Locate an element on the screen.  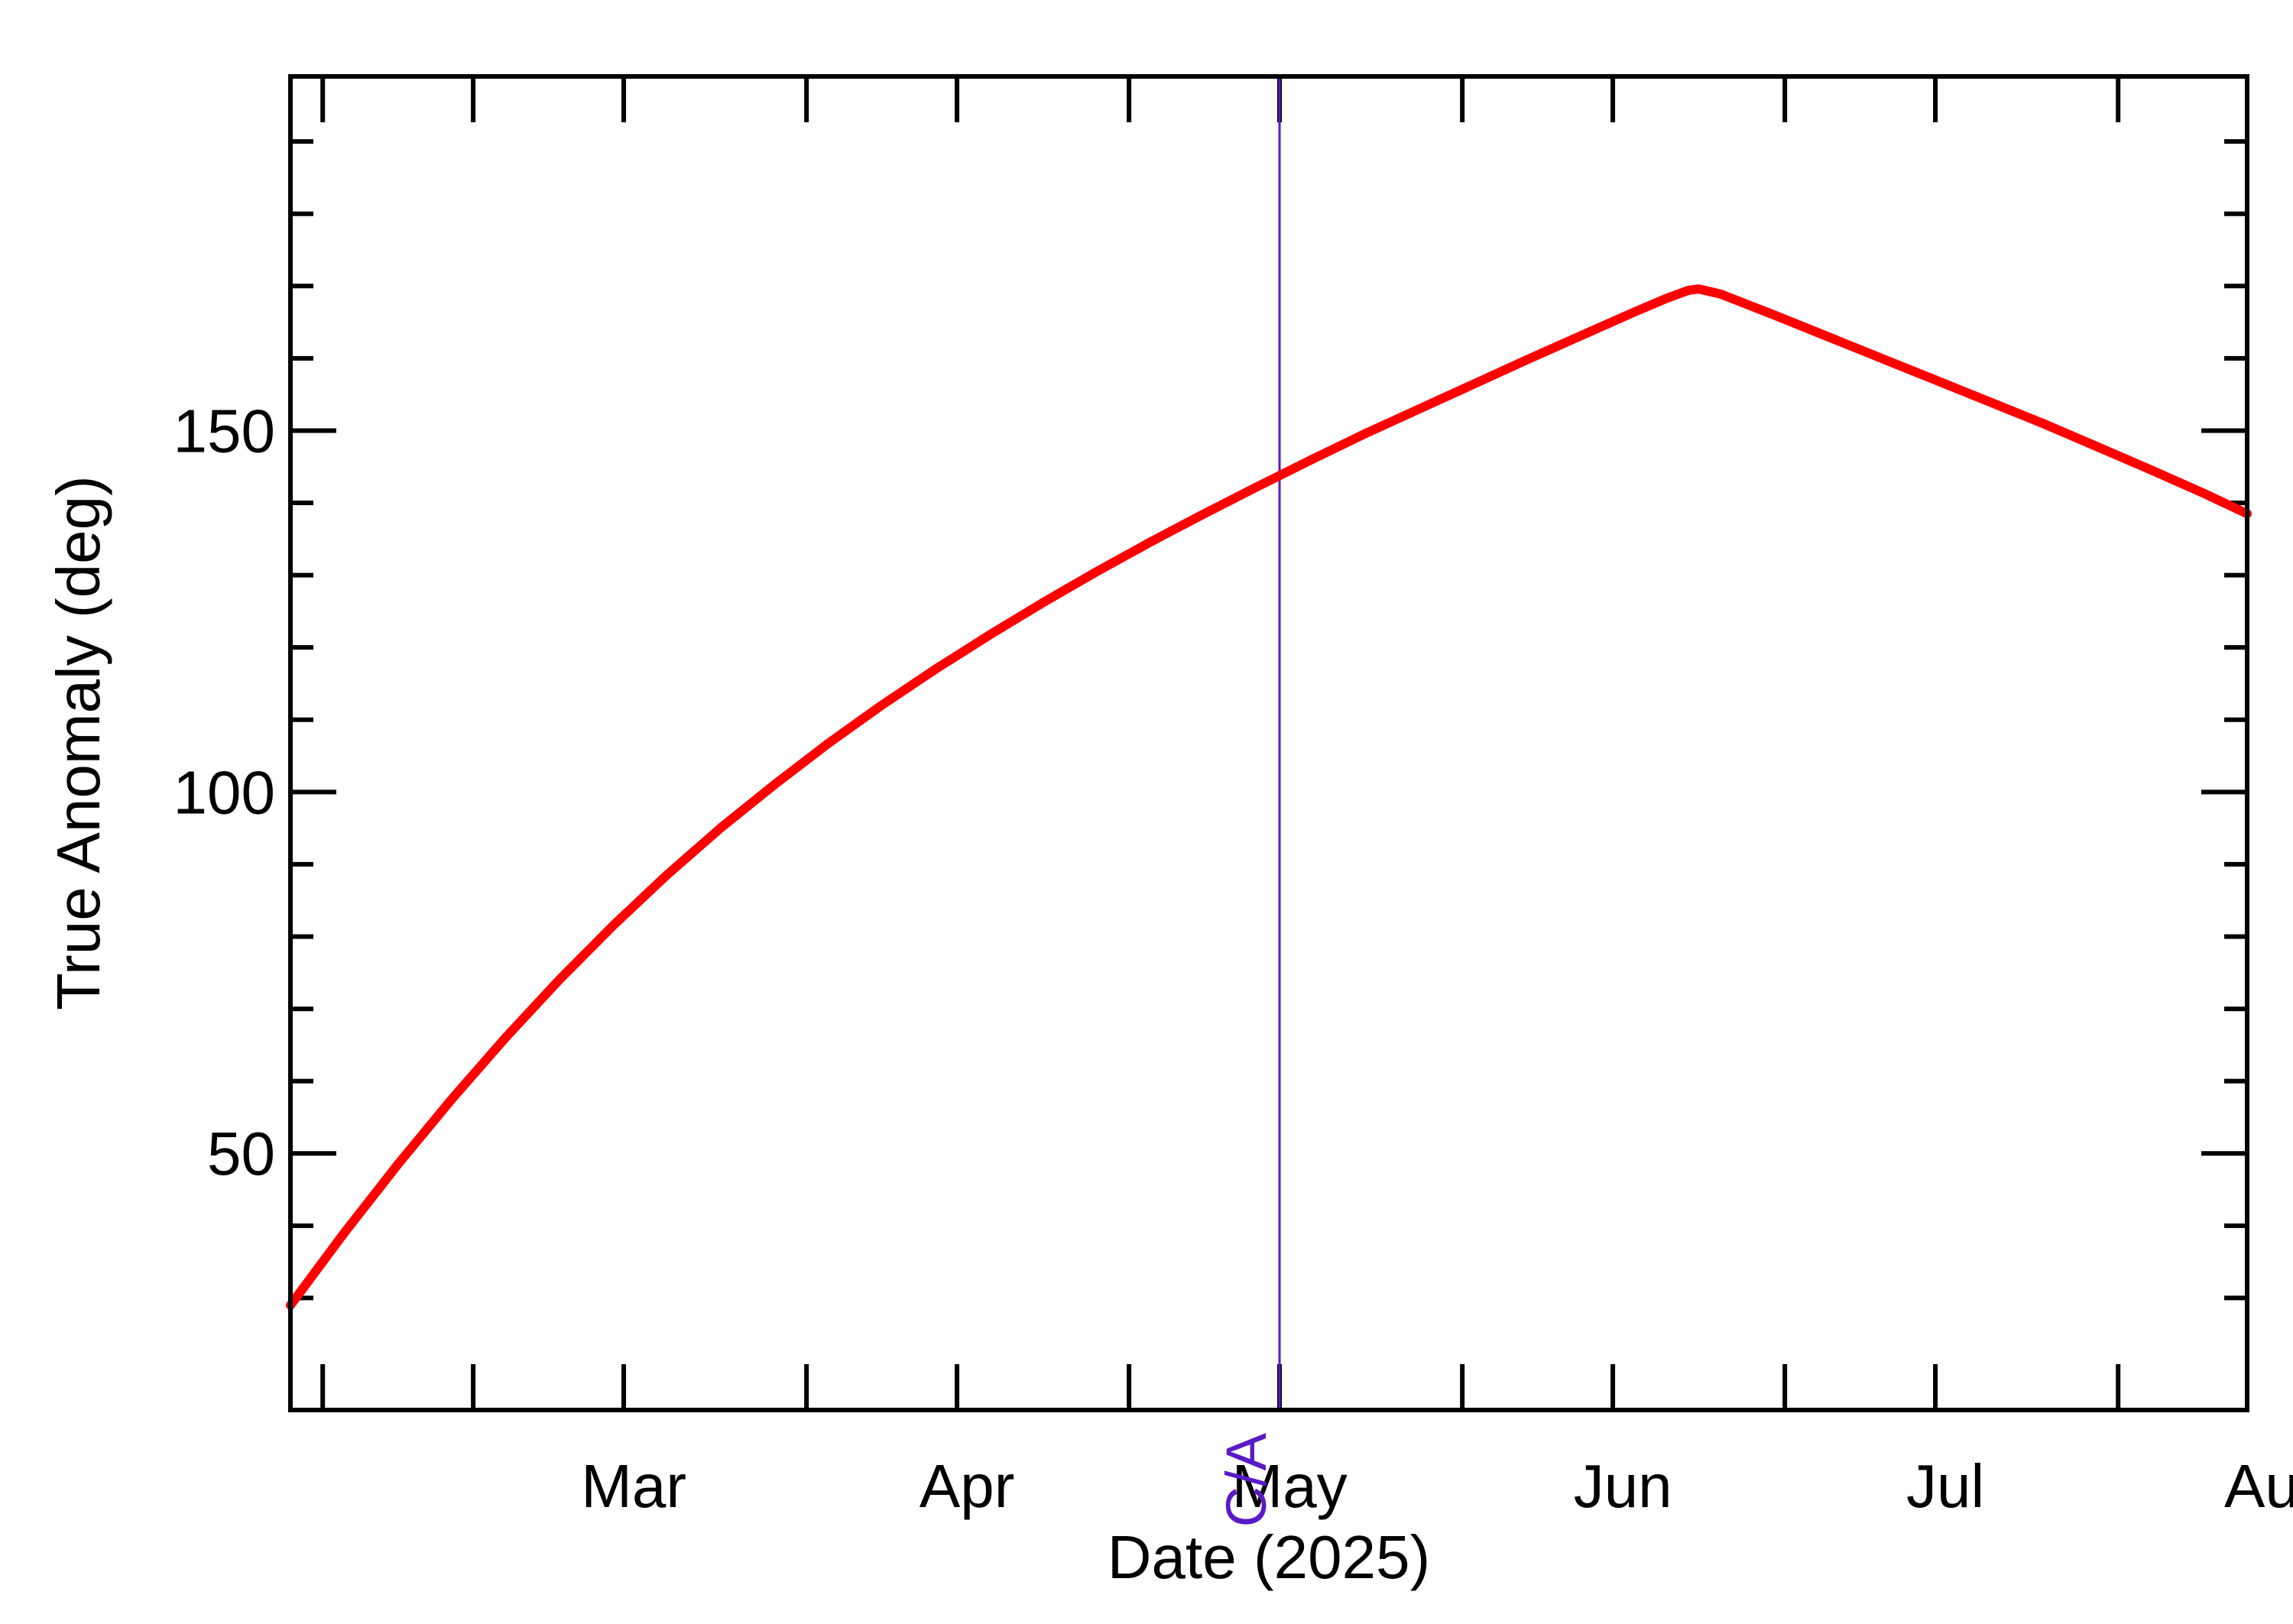
y-tick-label: 100 is located at coordinates (225, 792).